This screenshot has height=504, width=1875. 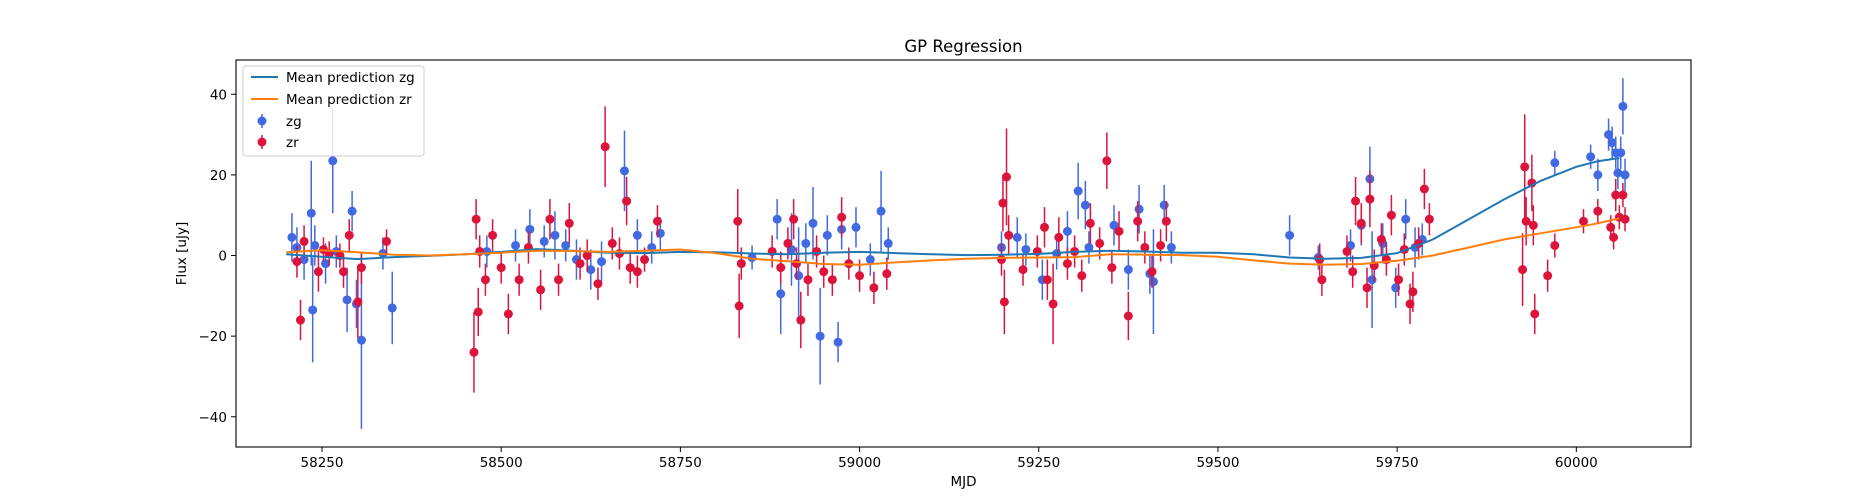 What do you see at coordinates (322, 463) in the screenshot?
I see `x-tick-label: 58250` at bounding box center [322, 463].